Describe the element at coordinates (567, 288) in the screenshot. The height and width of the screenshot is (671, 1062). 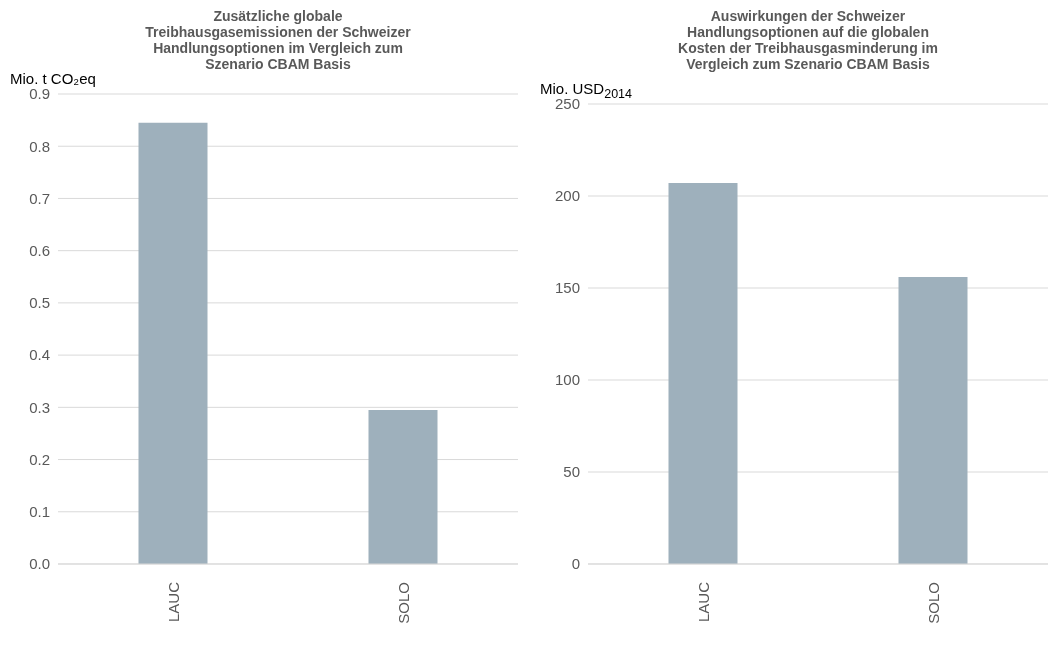
I see `y-tick-label: 150` at that location.